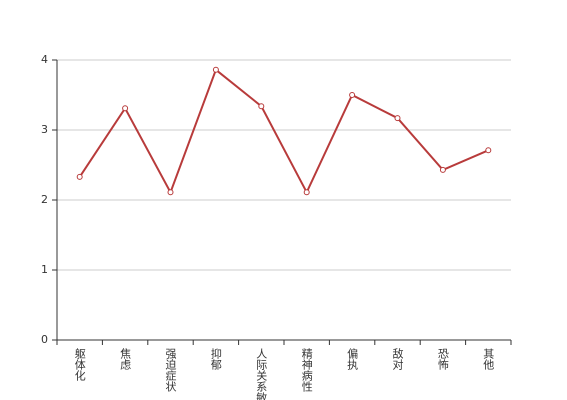  I want to click on y-tick-label: 3, so click(44, 129).